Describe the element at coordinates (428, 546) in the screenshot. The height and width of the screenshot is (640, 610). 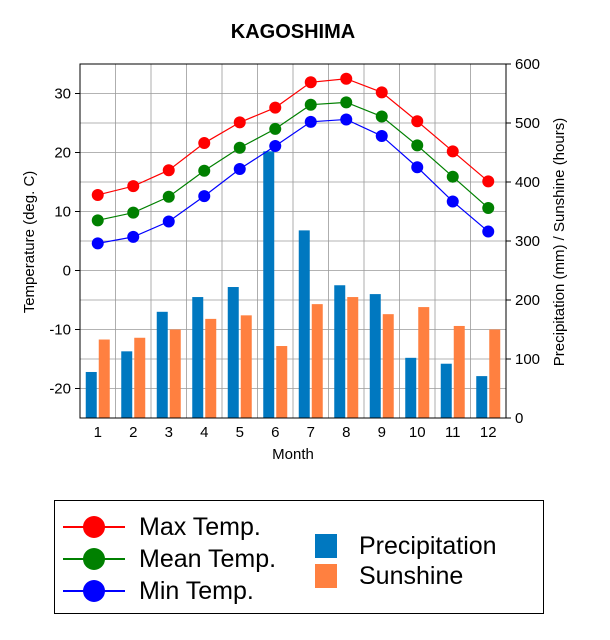
I see `legend-label-precipitation: Precipitation` at that location.